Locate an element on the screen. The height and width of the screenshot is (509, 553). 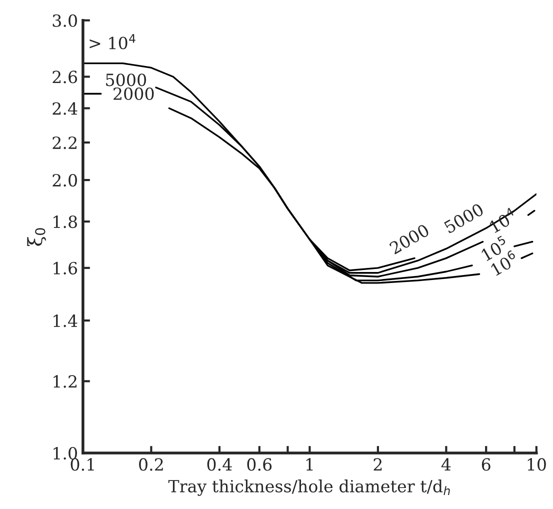
y-tick-label: 1.4 is located at coordinates (66, 321).